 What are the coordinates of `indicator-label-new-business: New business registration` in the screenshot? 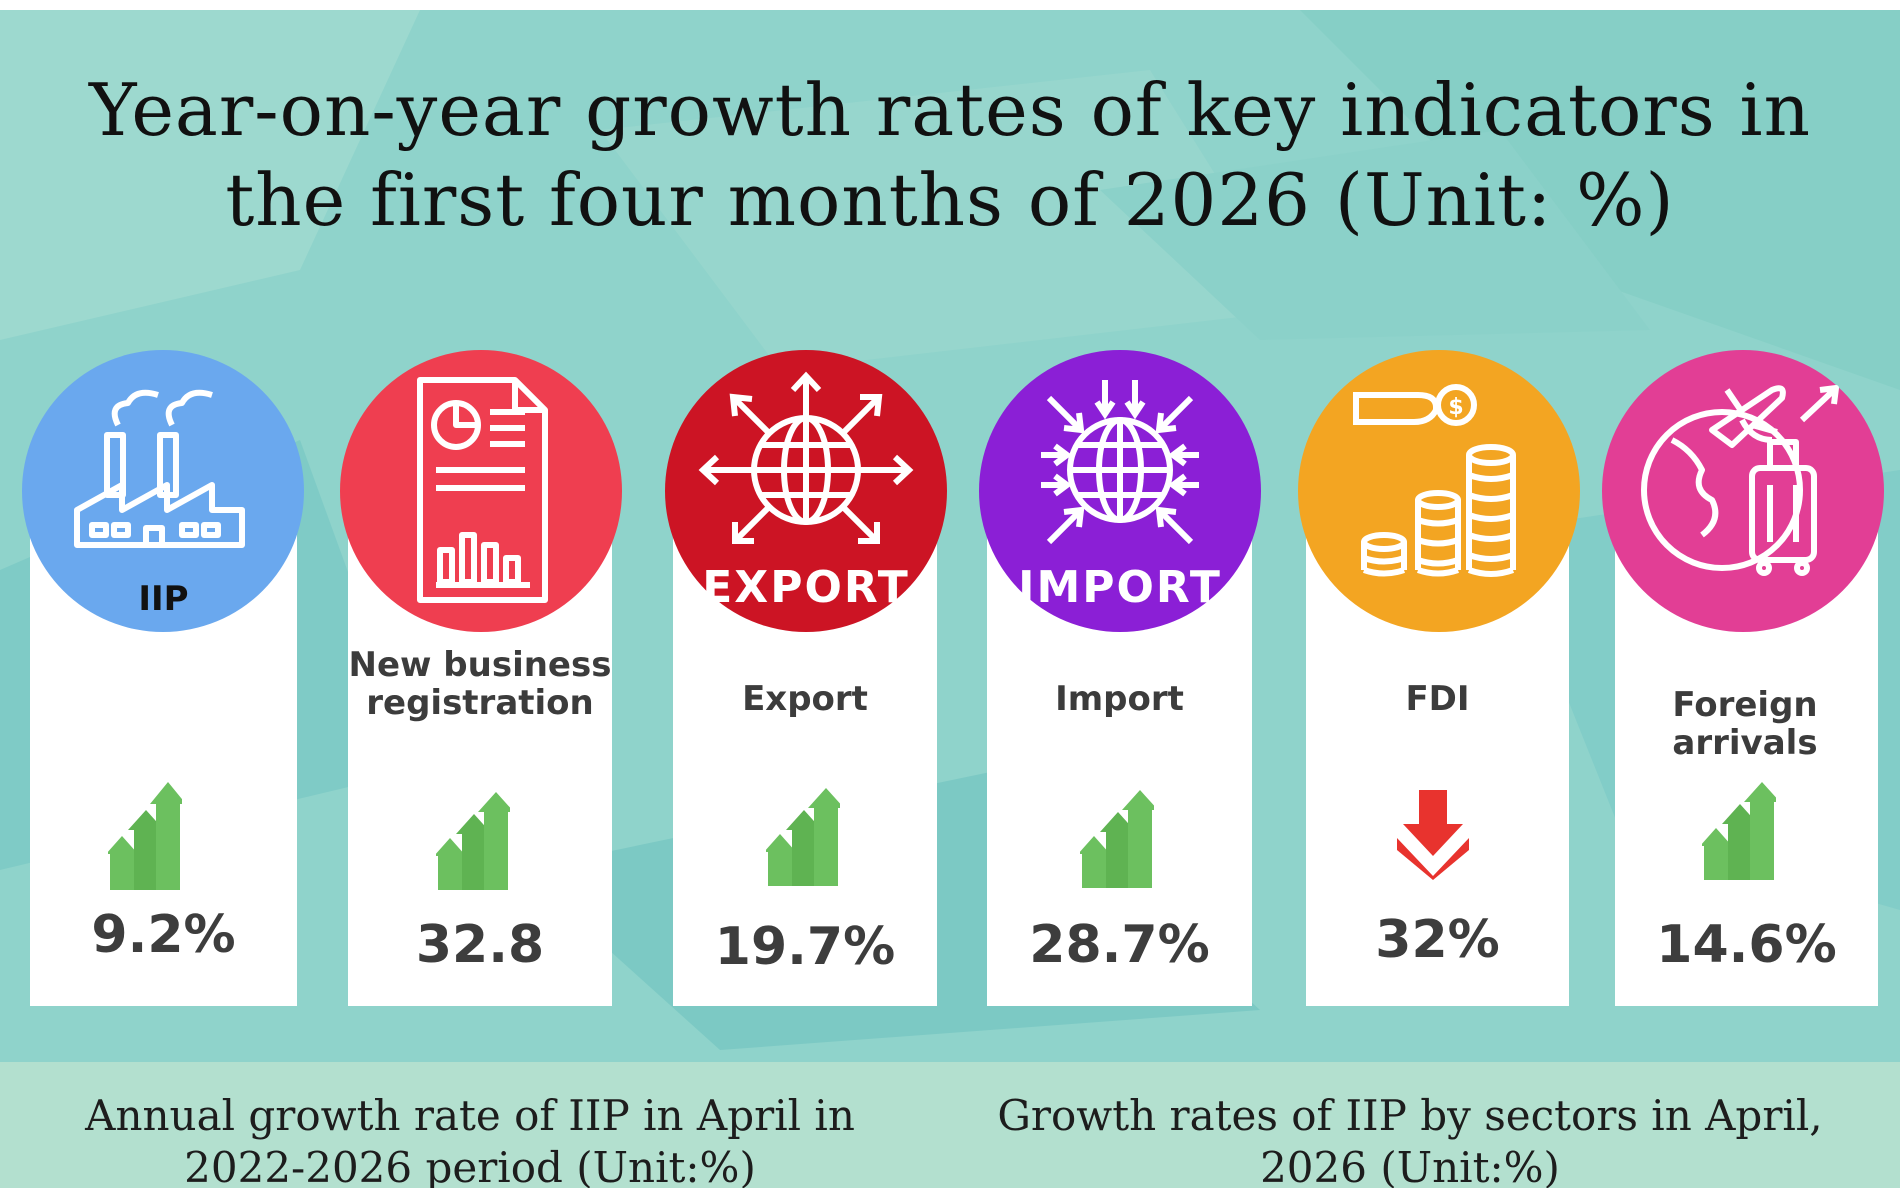 It's located at (480, 684).